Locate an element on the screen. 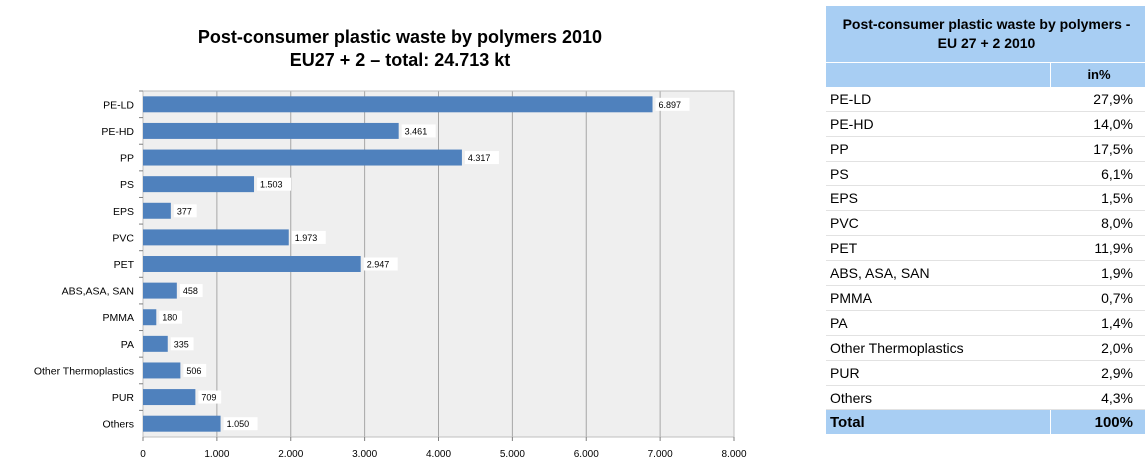  table-row: PP 17,5% is located at coordinates (985, 149).